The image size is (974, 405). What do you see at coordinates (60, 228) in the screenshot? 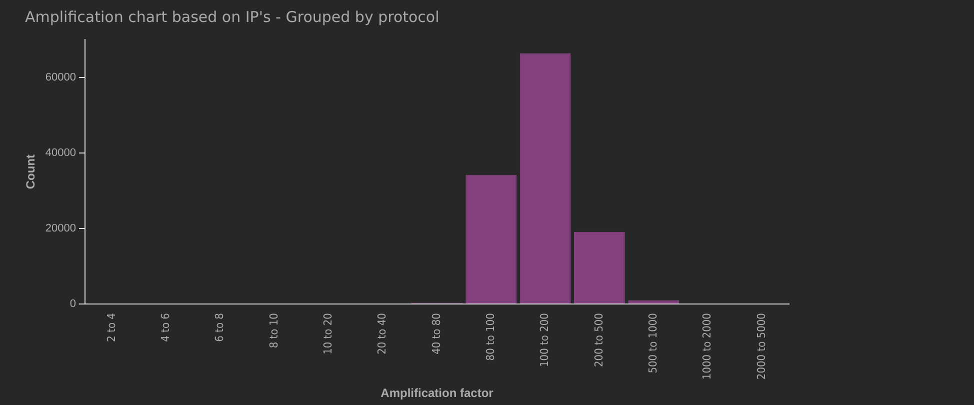
I see `y-tick-label: 20000` at bounding box center [60, 228].